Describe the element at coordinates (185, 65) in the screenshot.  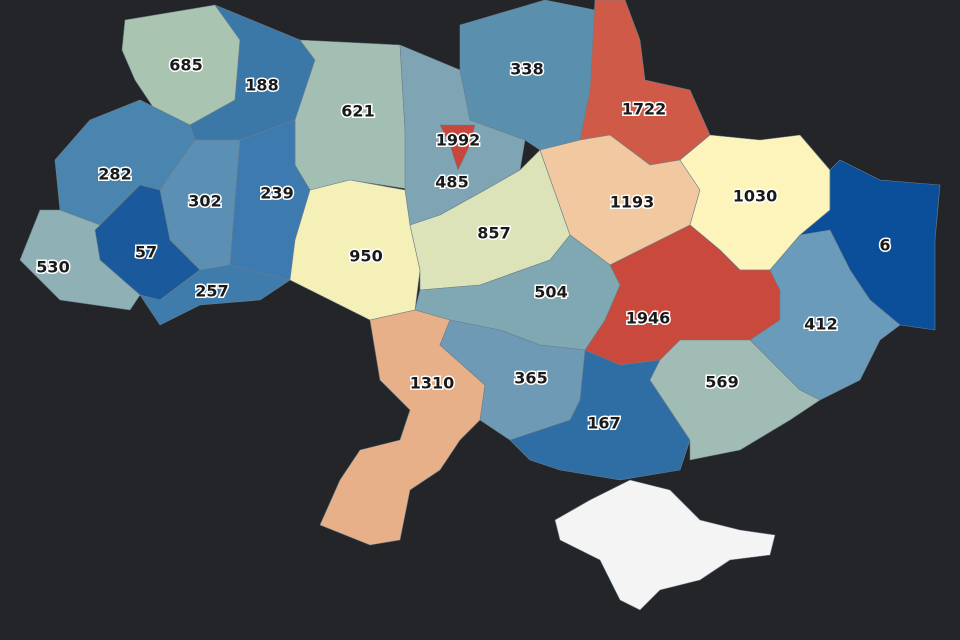
I see `region-label: 685` at that location.